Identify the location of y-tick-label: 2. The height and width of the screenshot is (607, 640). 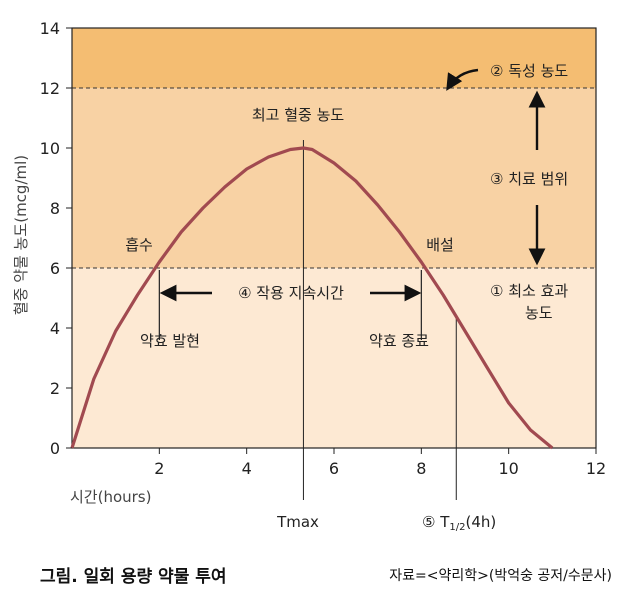
(55, 388).